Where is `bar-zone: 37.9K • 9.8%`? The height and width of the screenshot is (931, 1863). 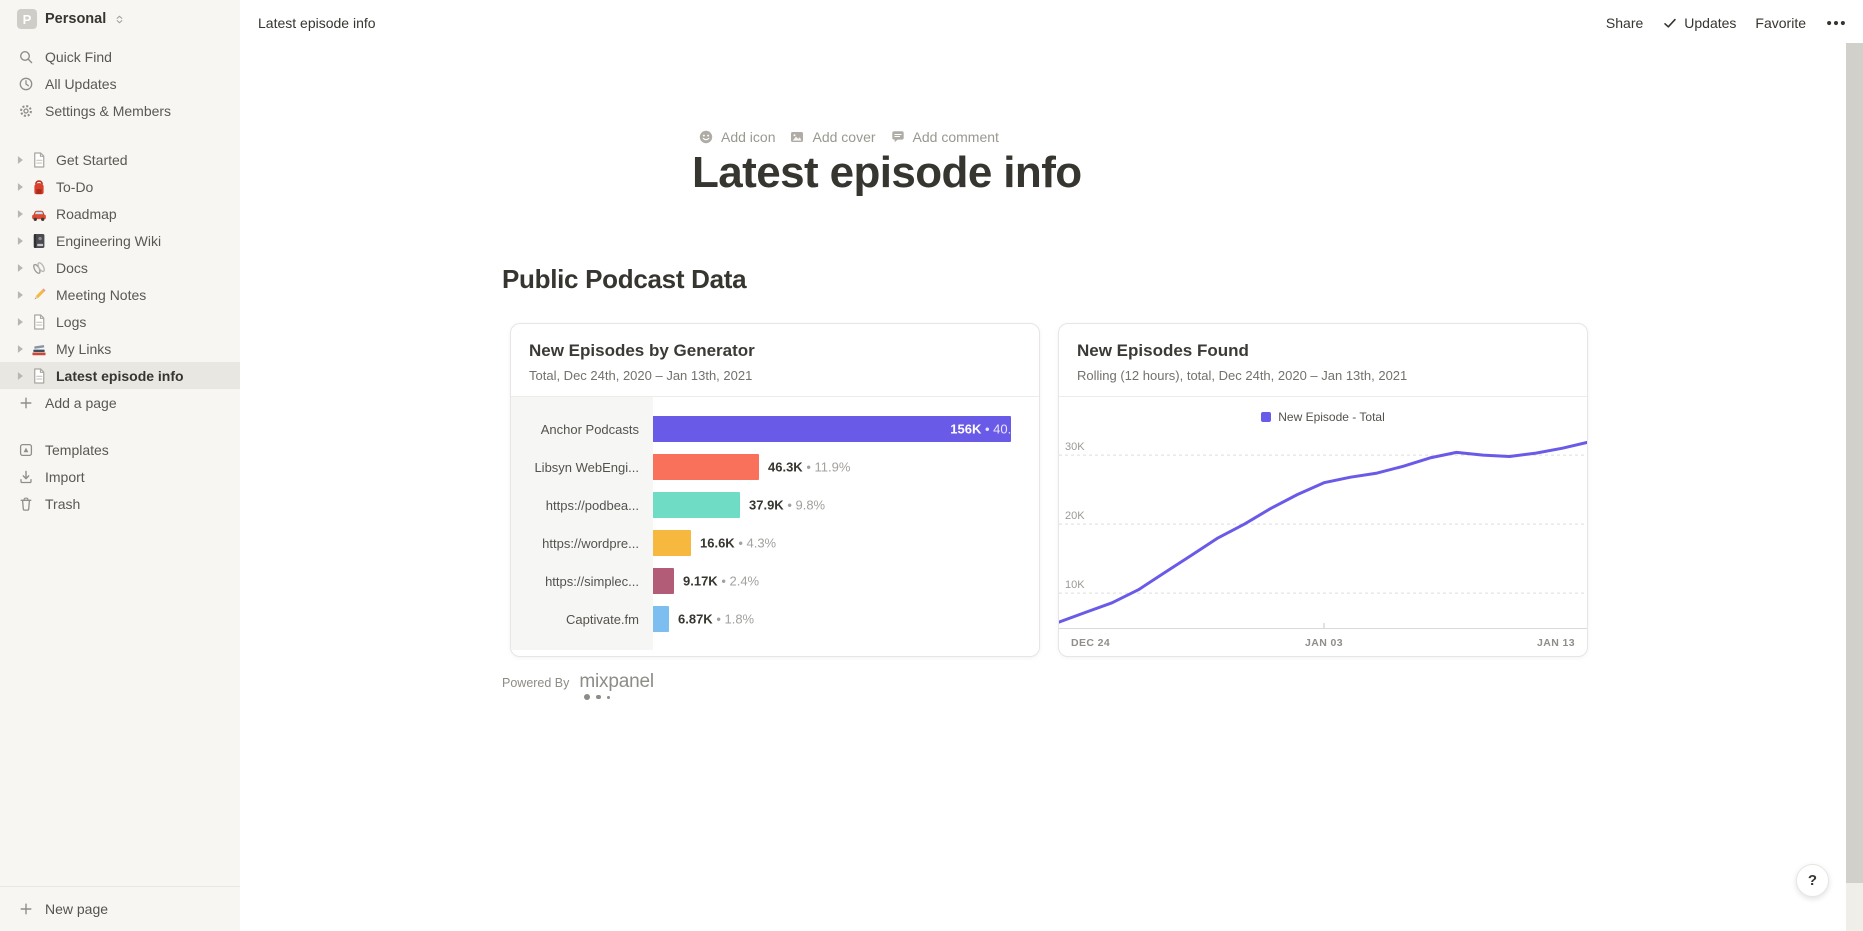
bar-zone: 37.9K • 9.8% is located at coordinates (846, 505).